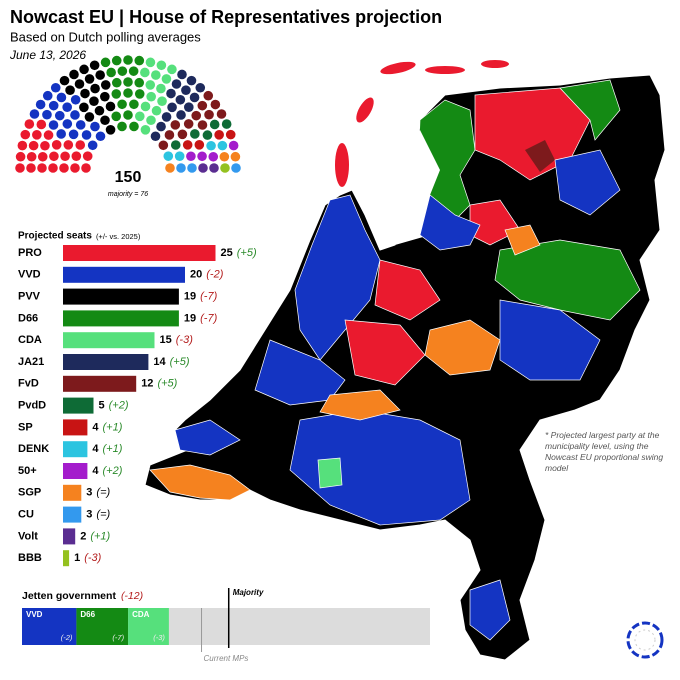  Describe the element at coordinates (33, 449) in the screenshot. I see `party-label: DENK` at that location.